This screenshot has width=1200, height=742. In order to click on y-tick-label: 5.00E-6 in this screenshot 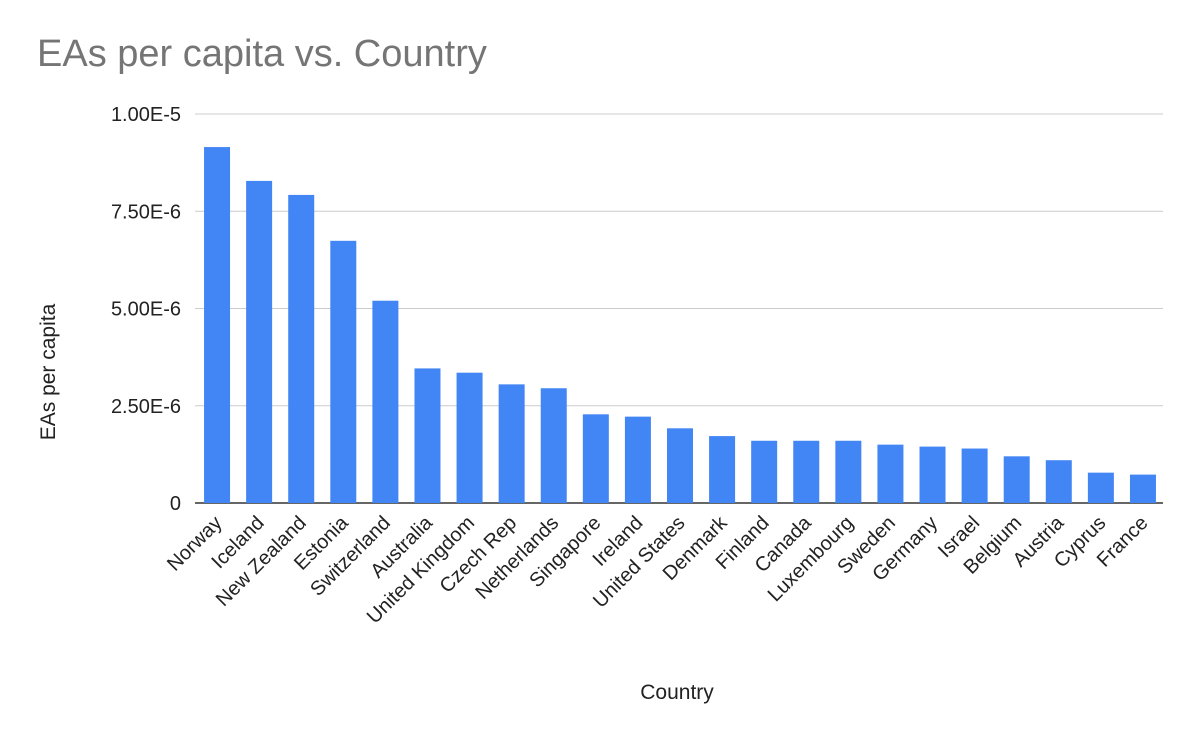, I will do `click(146, 310)`.